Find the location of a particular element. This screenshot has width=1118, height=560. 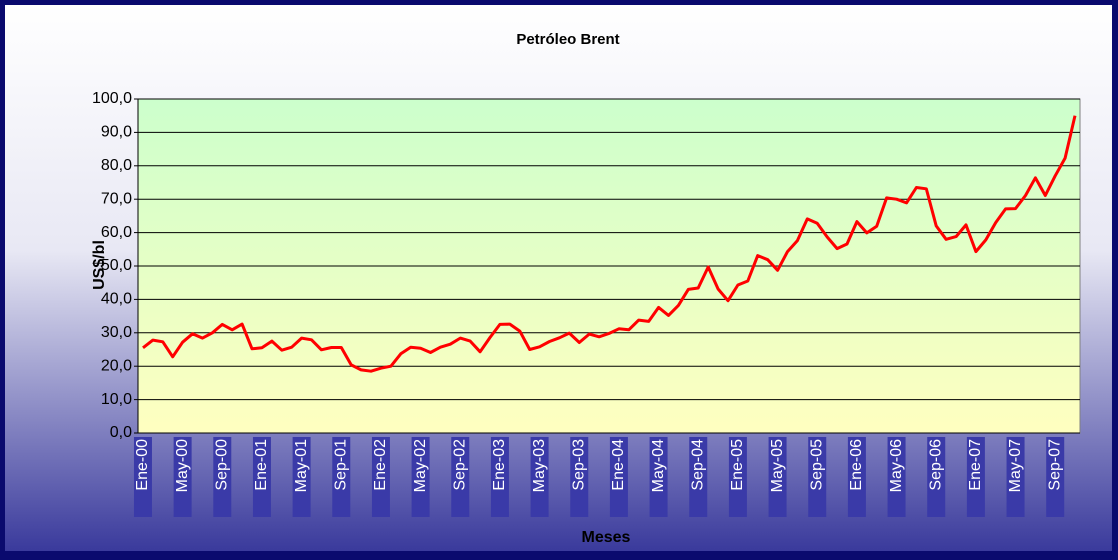

x-tick-label: May-02 is located at coordinates (420, 465).